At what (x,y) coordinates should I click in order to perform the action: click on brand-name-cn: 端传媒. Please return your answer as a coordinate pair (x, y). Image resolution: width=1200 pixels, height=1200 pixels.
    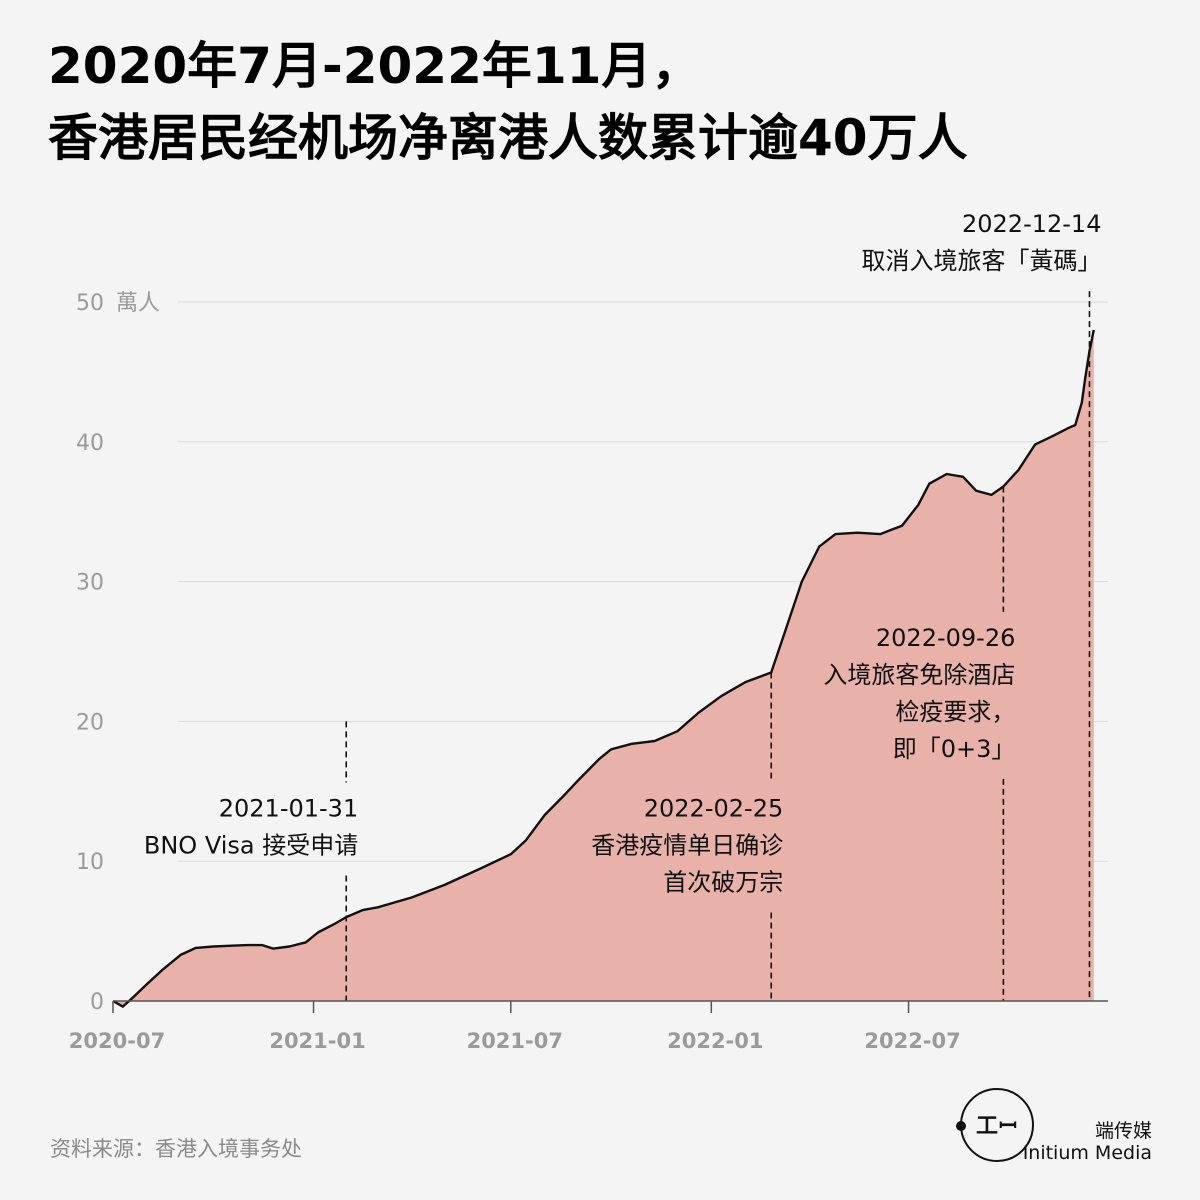
    Looking at the image, I should click on (1123, 1131).